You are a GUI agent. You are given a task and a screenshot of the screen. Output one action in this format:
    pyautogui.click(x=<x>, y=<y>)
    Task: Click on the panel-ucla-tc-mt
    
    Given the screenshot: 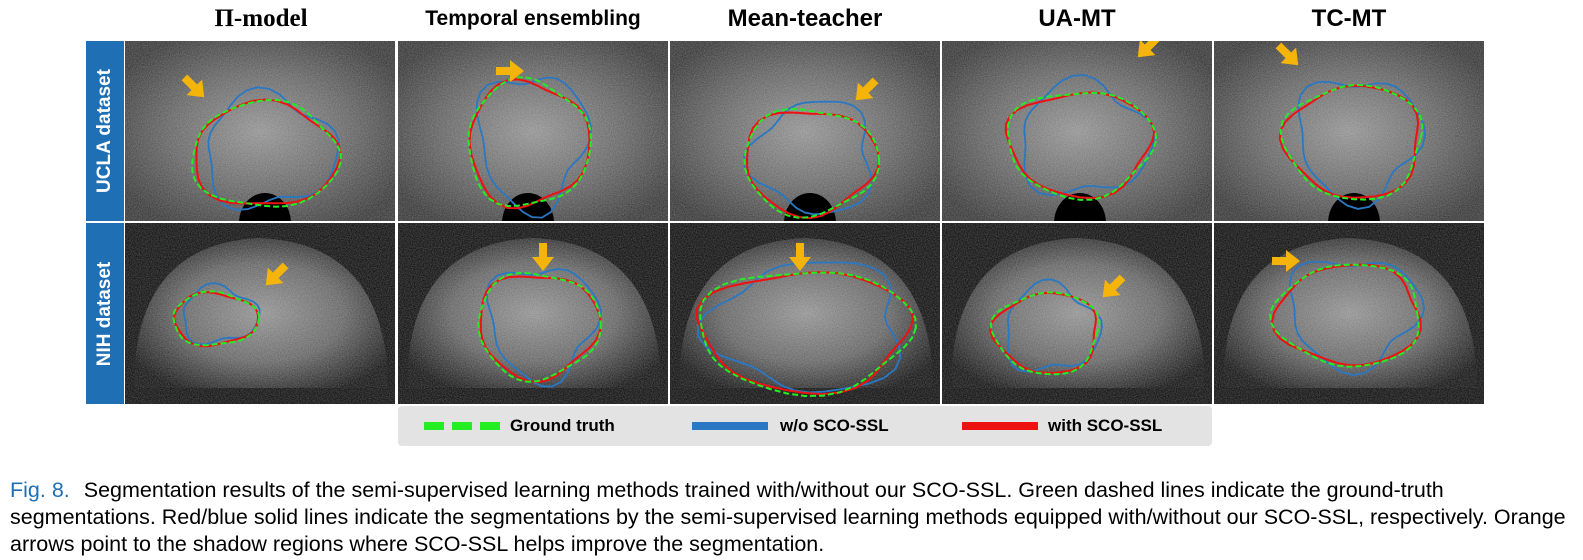 What is the action you would take?
    pyautogui.click(x=1349, y=131)
    